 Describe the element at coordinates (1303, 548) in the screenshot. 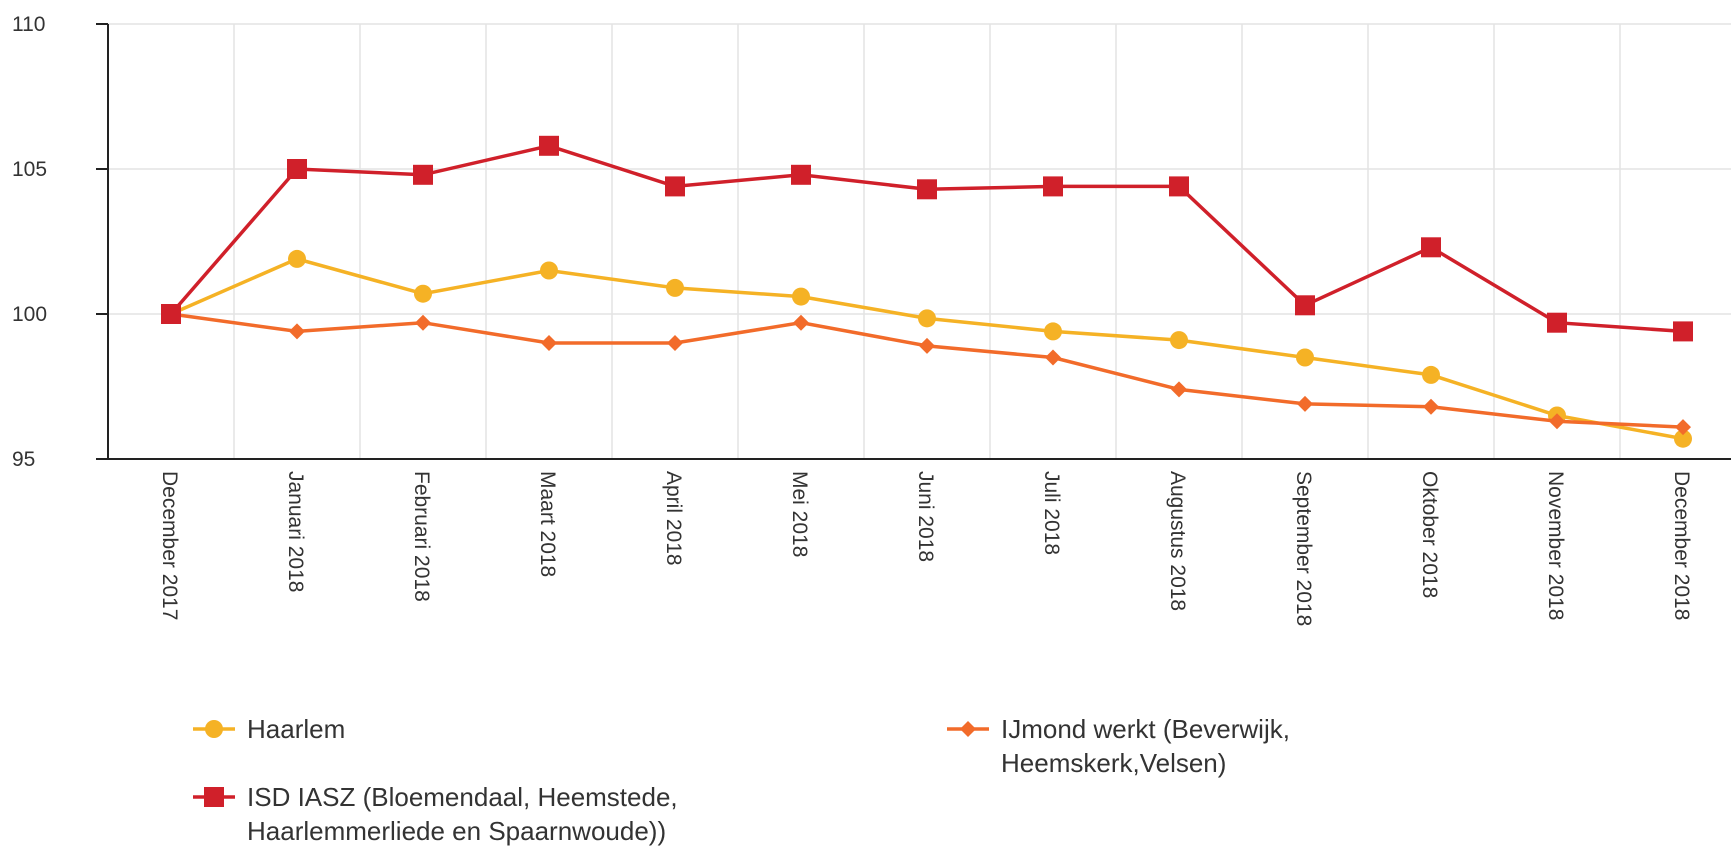

I see `x-tick-label: September 2018` at that location.